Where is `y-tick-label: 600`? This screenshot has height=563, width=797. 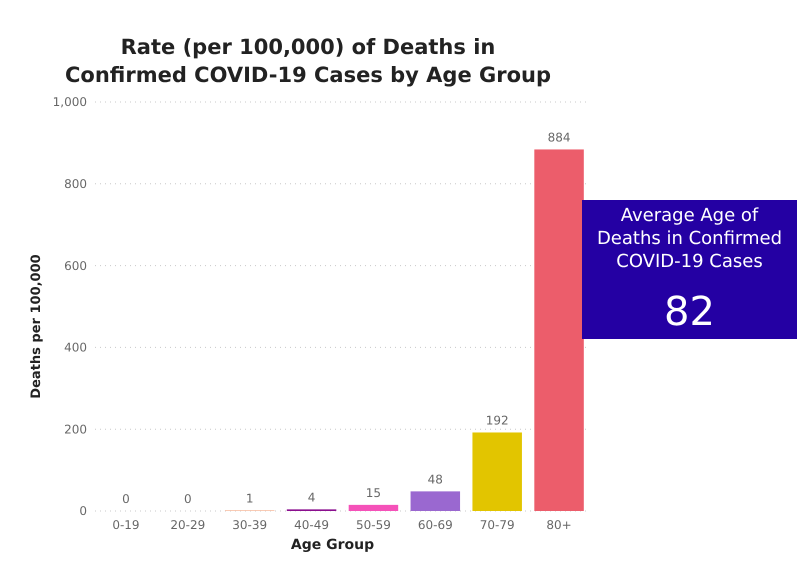 y-tick-label: 600 is located at coordinates (75, 265).